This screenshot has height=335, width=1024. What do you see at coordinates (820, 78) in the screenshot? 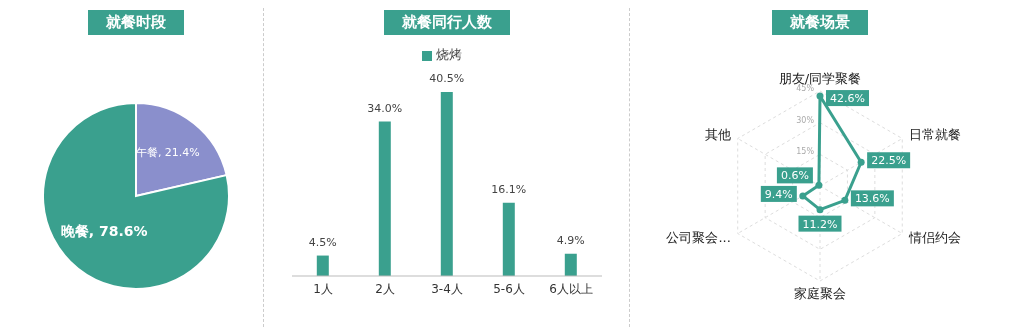
I see `spoke-label: 朋友/同学聚餐` at bounding box center [820, 78].